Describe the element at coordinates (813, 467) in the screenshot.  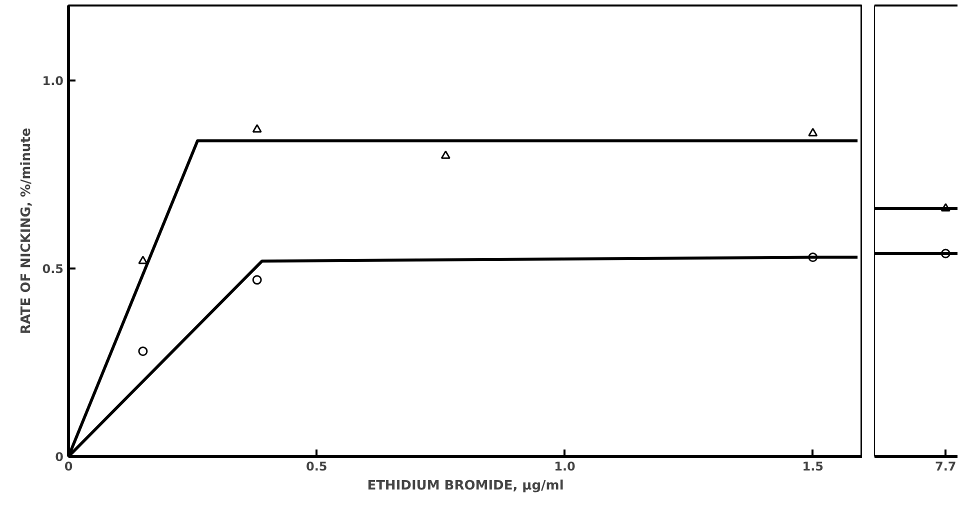
I see `x-tick-label: 1.5` at that location.